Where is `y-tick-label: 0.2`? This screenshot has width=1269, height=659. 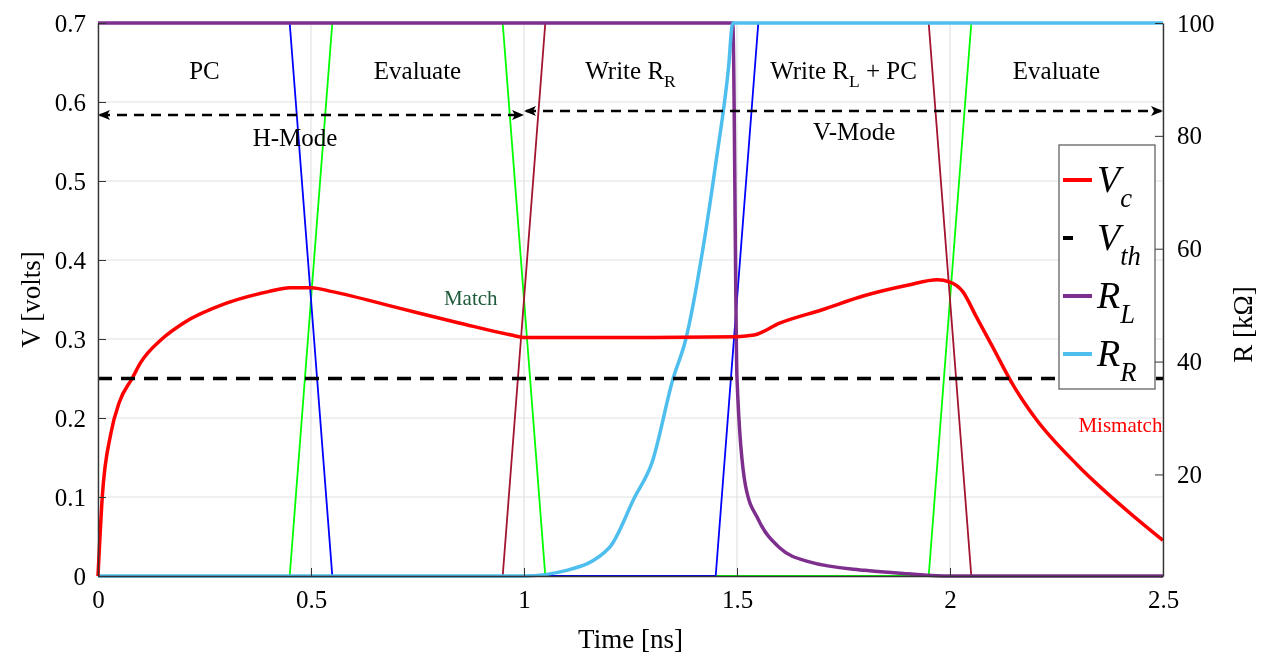 y-tick-label: 0.2 is located at coordinates (70, 418).